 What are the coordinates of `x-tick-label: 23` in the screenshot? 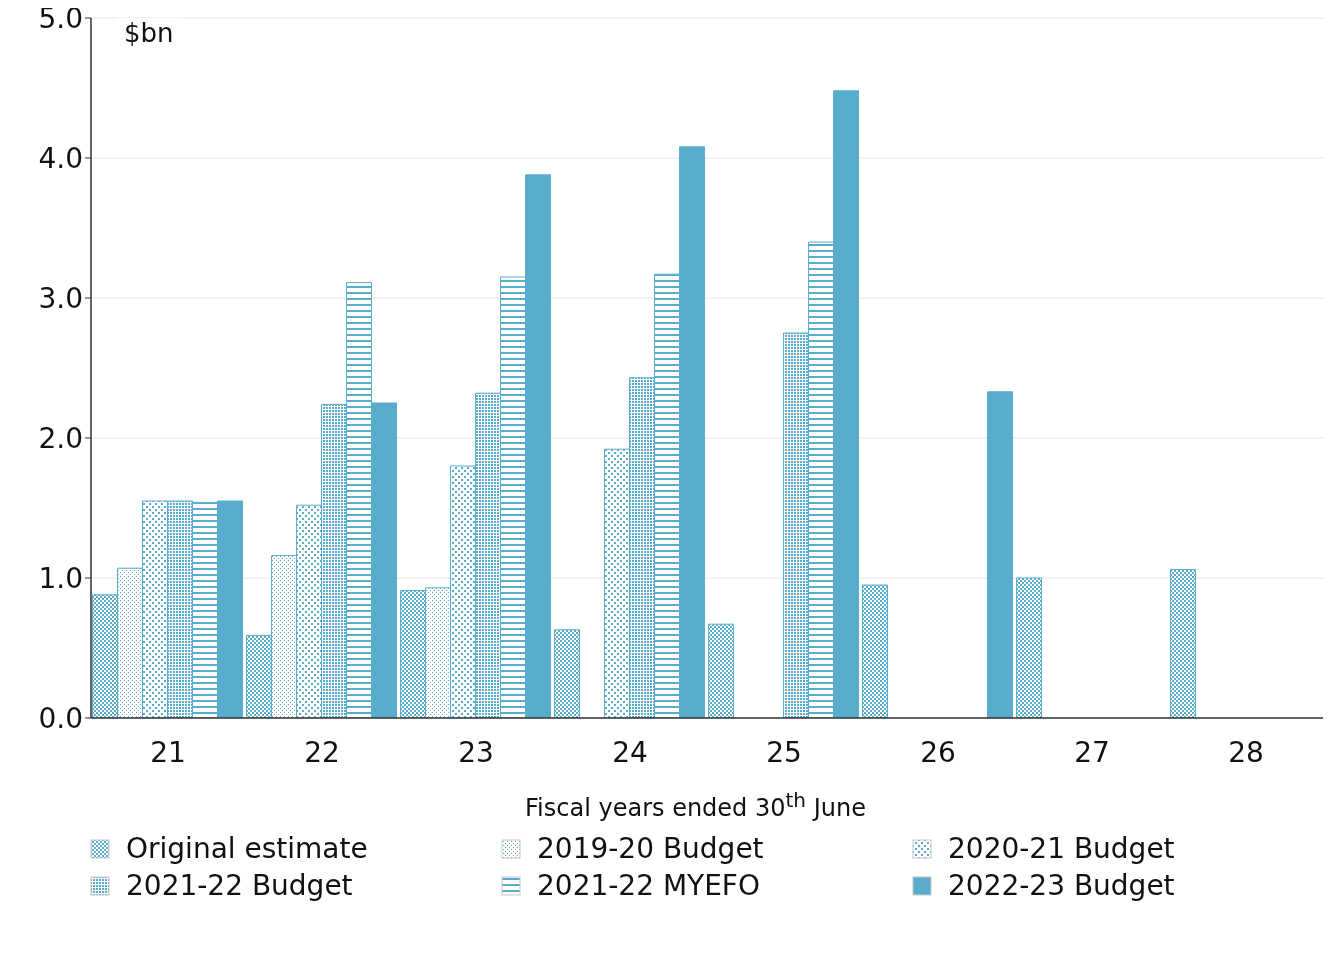 It's located at (476, 752).